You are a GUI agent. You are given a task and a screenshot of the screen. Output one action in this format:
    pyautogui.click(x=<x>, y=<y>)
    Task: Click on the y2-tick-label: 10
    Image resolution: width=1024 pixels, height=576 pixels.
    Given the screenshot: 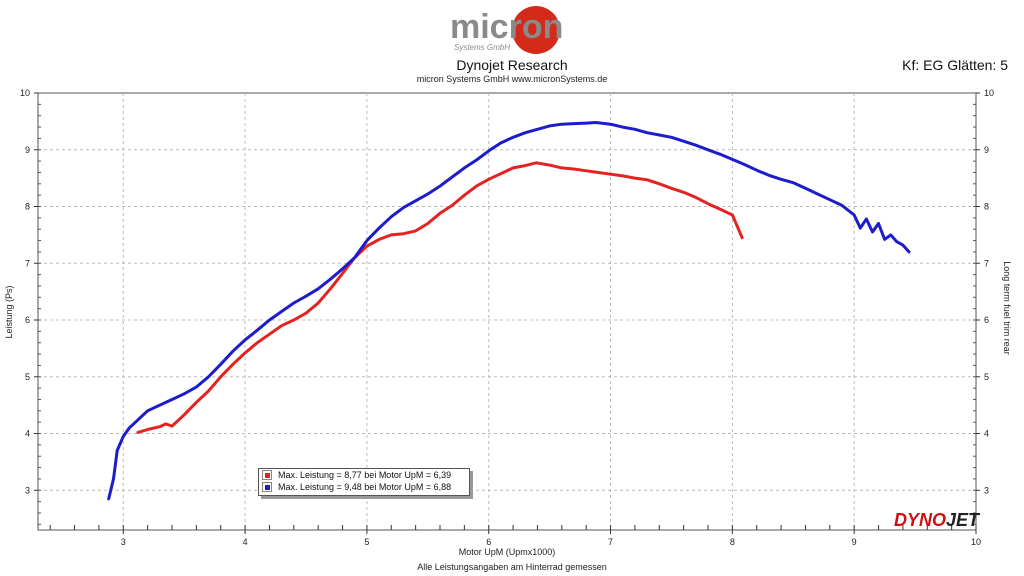 What is the action you would take?
    pyautogui.click(x=989, y=93)
    